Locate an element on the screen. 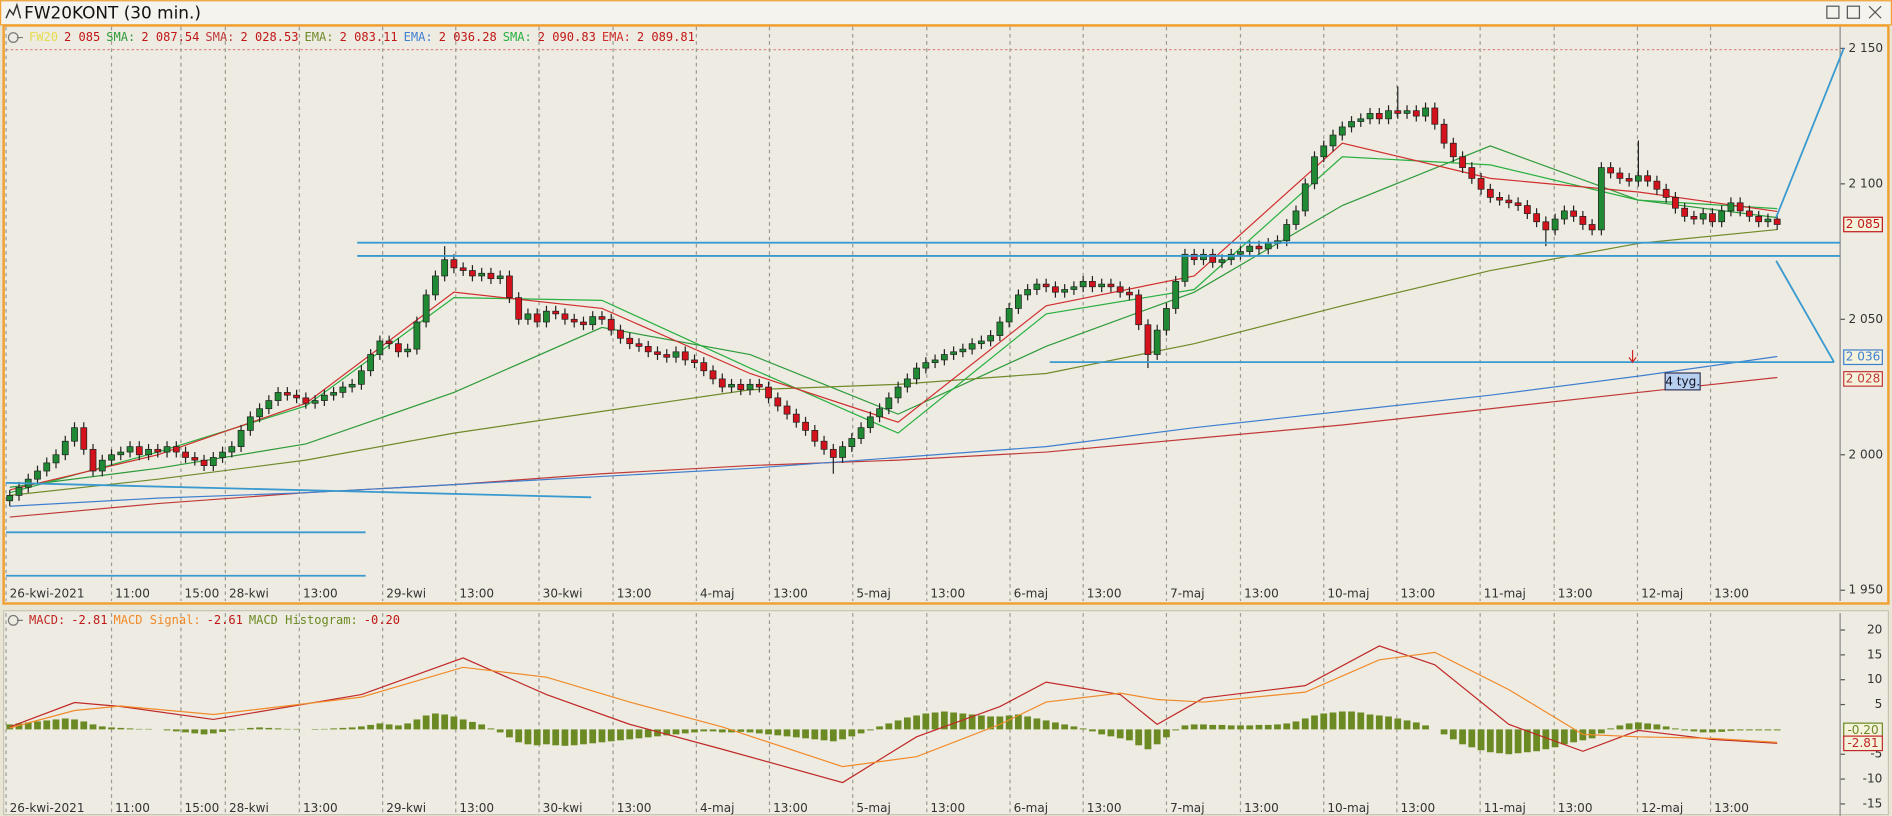  trend-line is located at coordinates (1805, 311).